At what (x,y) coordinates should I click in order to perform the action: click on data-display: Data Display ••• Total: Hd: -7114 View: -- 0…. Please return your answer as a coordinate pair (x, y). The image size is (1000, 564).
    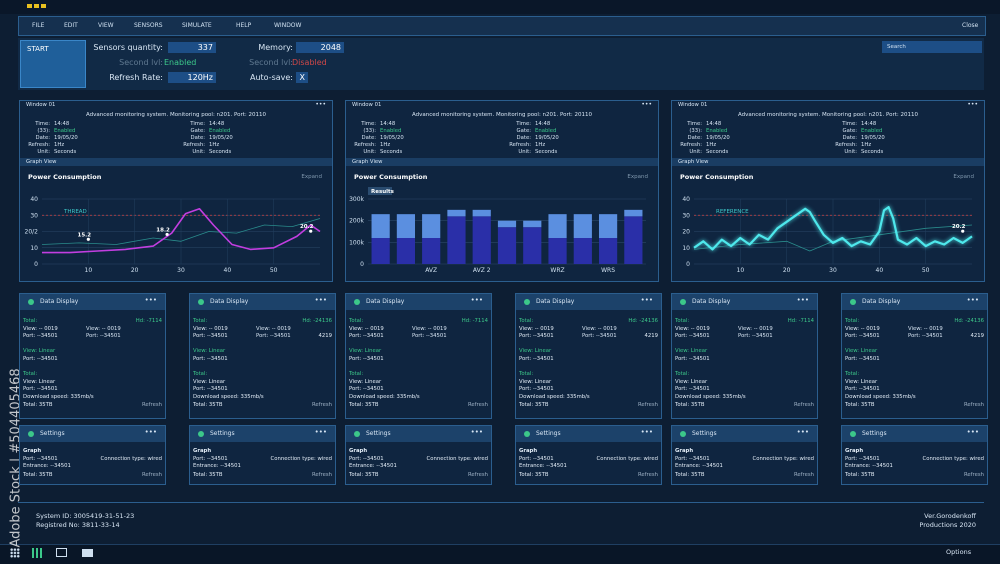
    Looking at the image, I should click on (744, 356).